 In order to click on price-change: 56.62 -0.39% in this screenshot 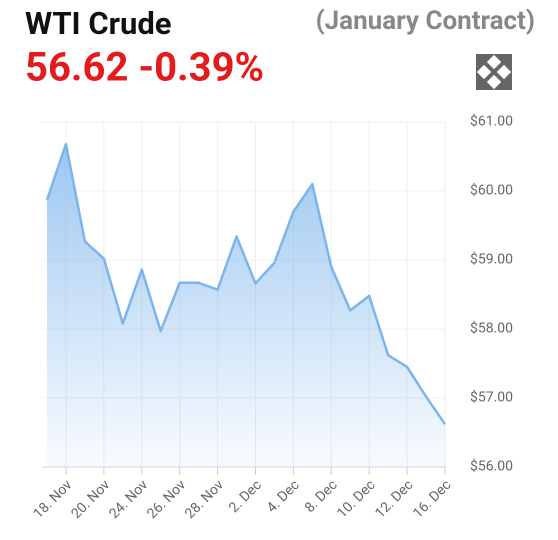, I will do `click(144, 67)`.